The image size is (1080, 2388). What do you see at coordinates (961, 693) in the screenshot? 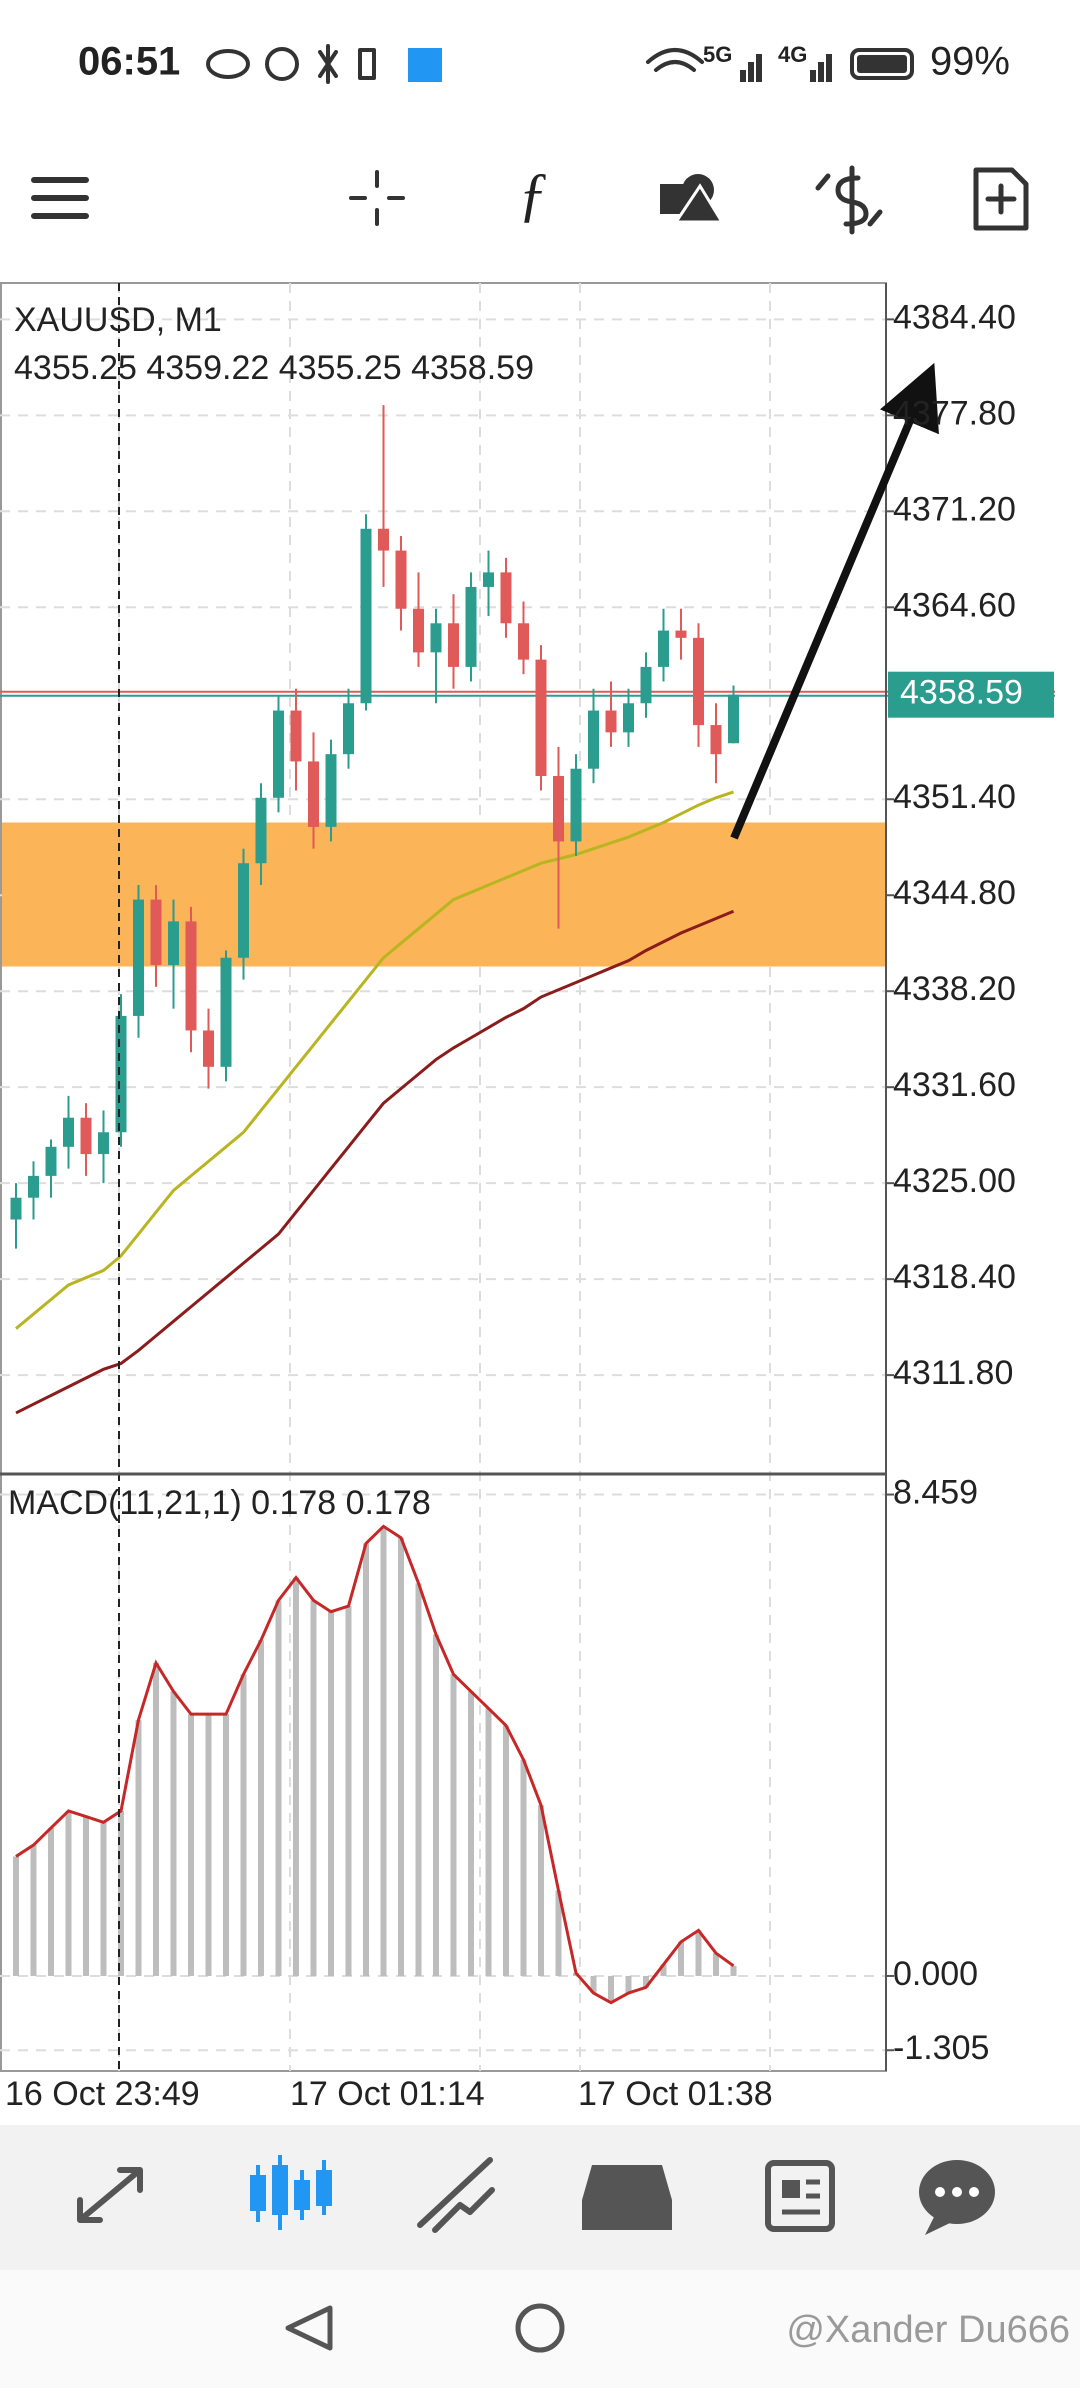
I see `current-price-label: 4358.59` at bounding box center [961, 693].